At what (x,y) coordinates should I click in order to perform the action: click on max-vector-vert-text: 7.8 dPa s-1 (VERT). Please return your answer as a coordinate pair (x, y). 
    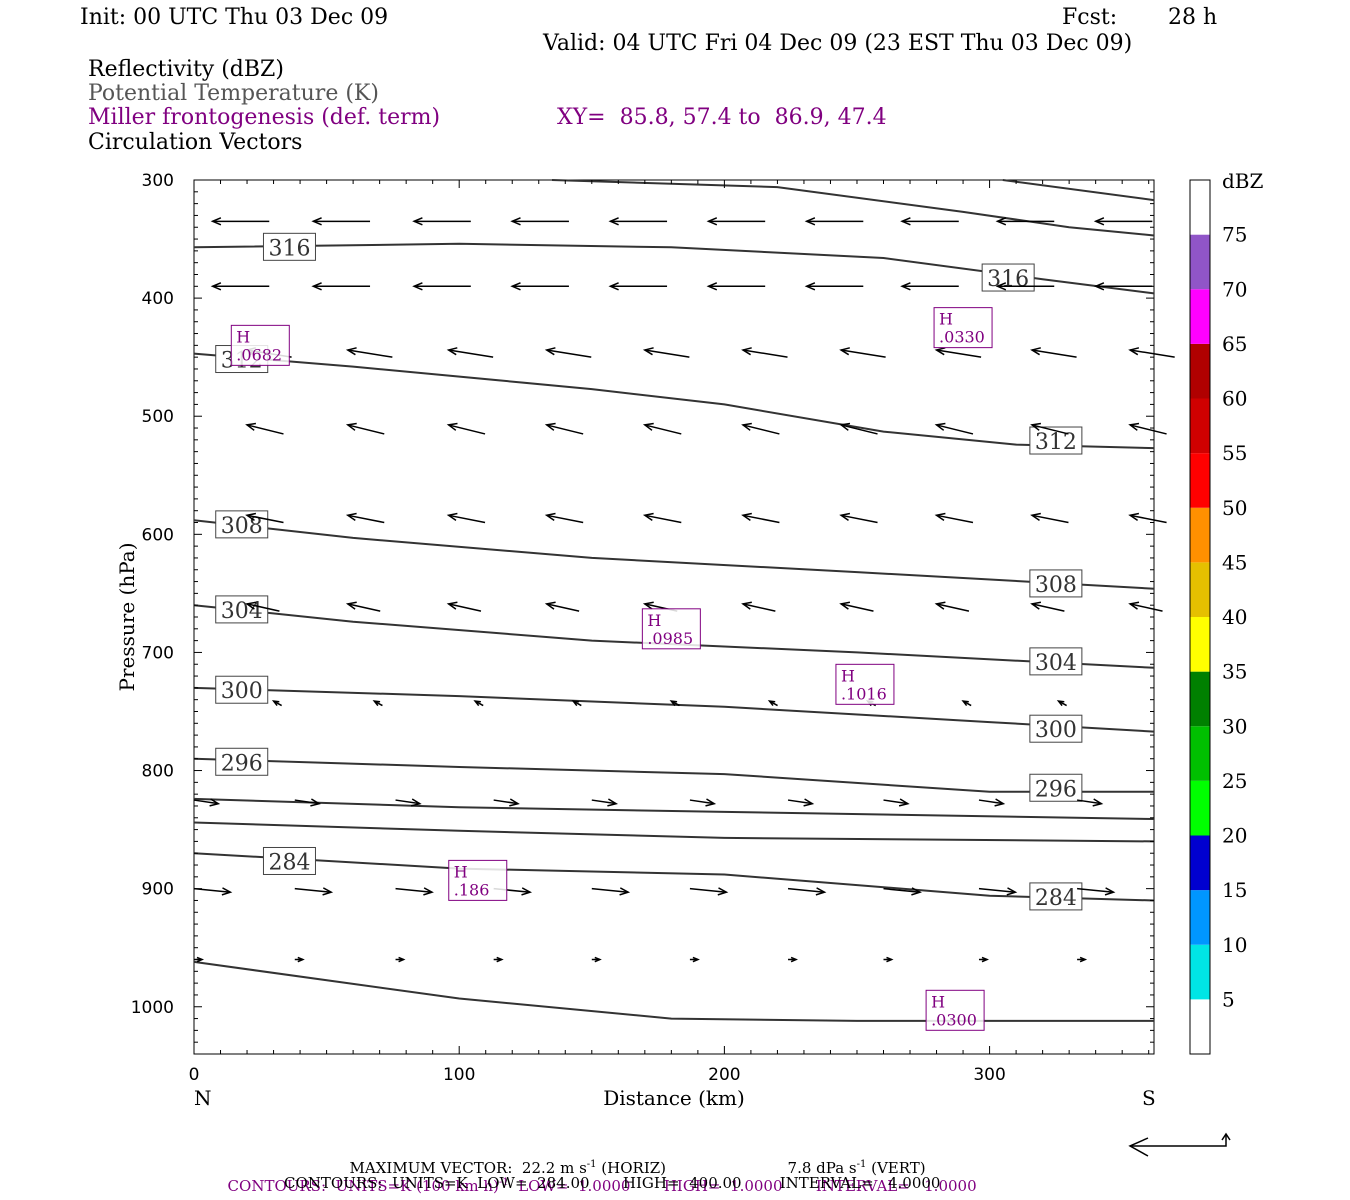
    Looking at the image, I should click on (852, 1158).